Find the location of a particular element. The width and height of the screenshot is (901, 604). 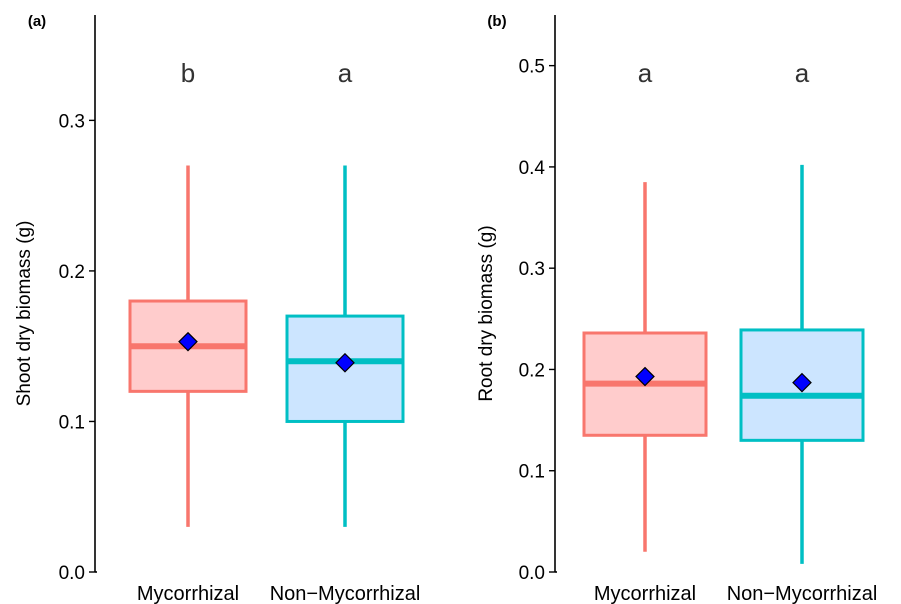

box-mycorrhizal: a Mycorrhizal is located at coordinates (645, 331).